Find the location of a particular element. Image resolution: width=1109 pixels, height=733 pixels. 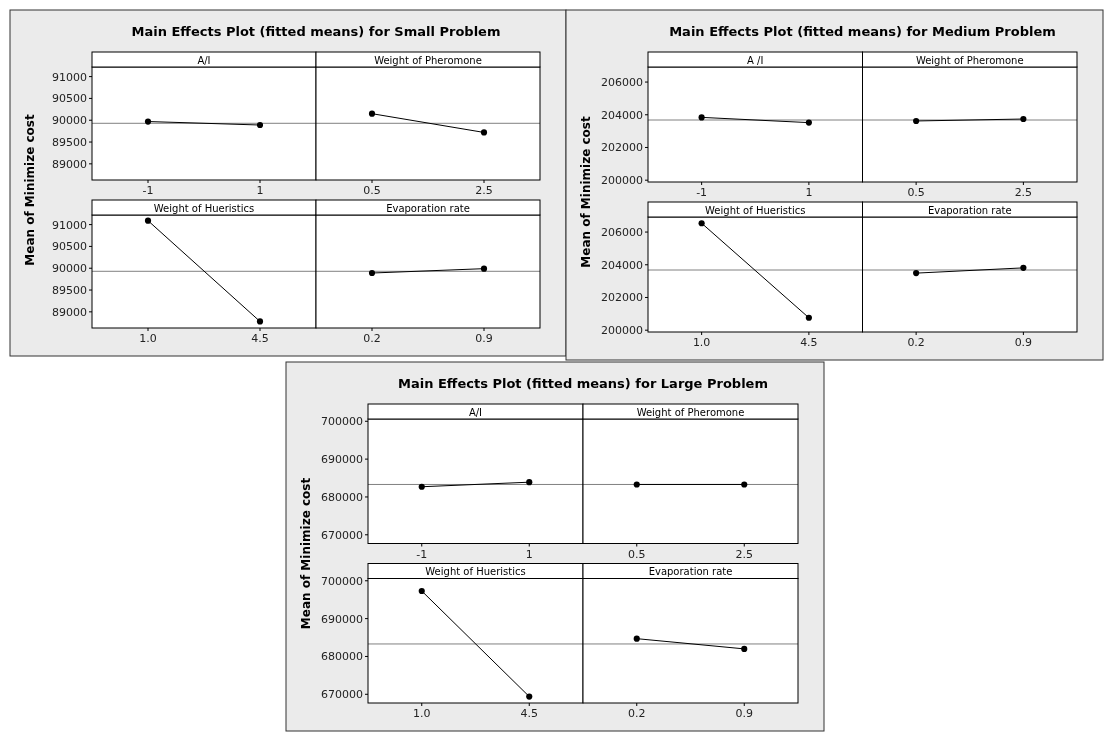

chart-subtitle: A /I is located at coordinates (755, 60).